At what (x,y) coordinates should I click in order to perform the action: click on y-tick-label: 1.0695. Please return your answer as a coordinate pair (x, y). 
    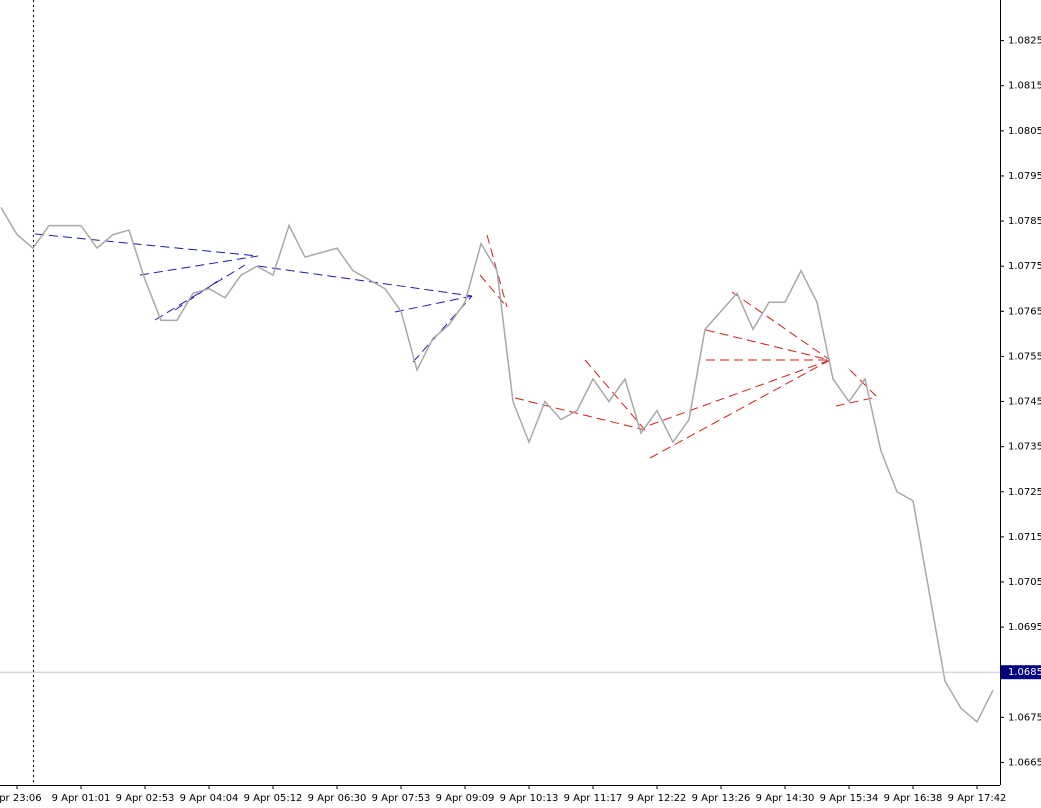
    Looking at the image, I should click on (1024, 627).